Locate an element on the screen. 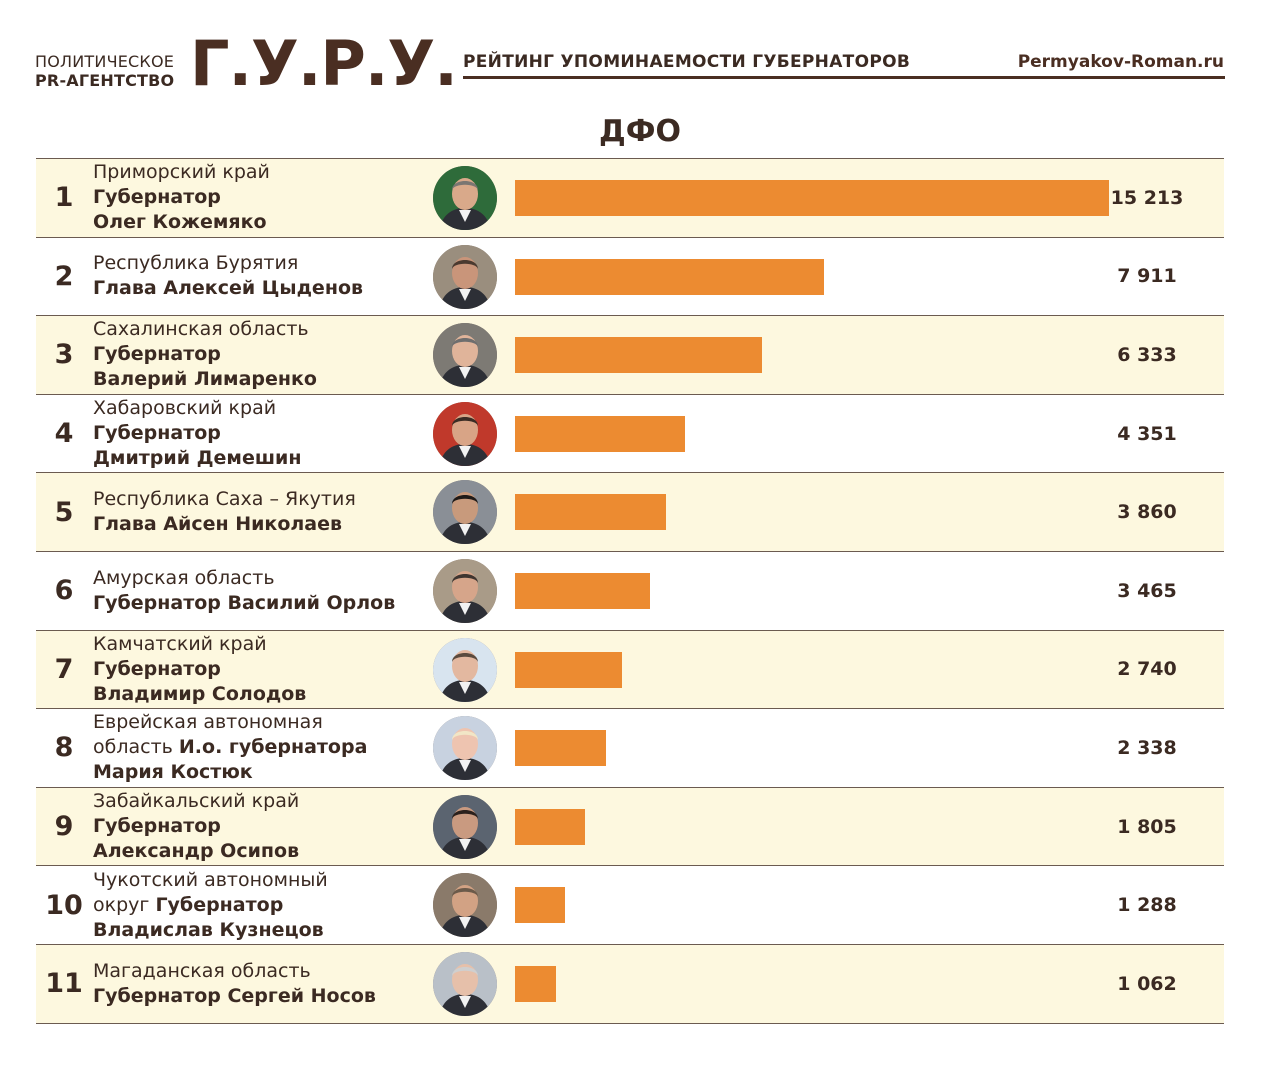 The height and width of the screenshot is (1066, 1280). official-position: И.о. губернатора is located at coordinates (273, 747).